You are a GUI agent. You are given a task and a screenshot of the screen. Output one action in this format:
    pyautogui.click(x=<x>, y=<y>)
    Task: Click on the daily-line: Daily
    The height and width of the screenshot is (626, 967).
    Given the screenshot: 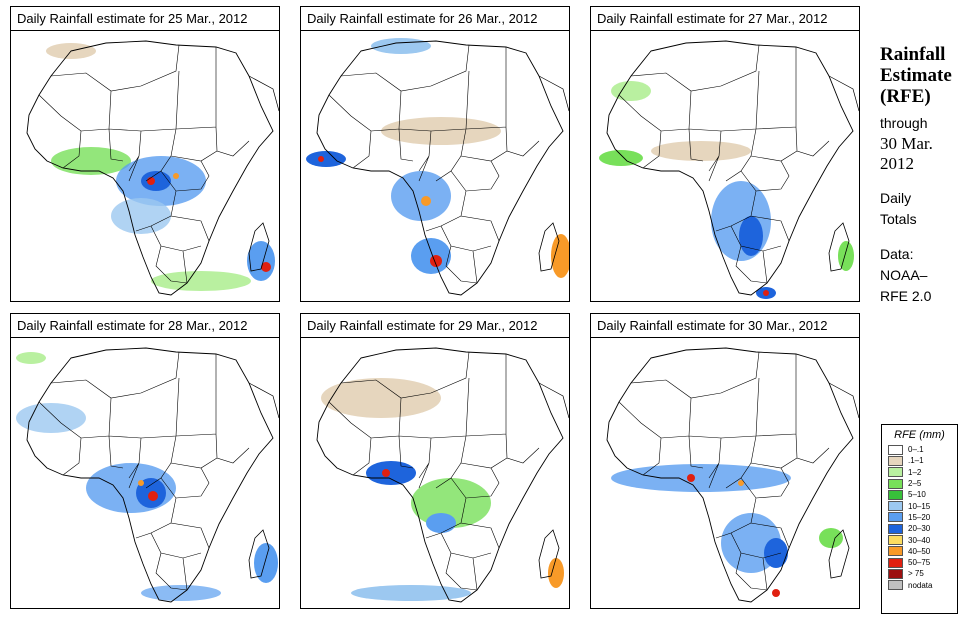 What is the action you would take?
    pyautogui.click(x=896, y=198)
    